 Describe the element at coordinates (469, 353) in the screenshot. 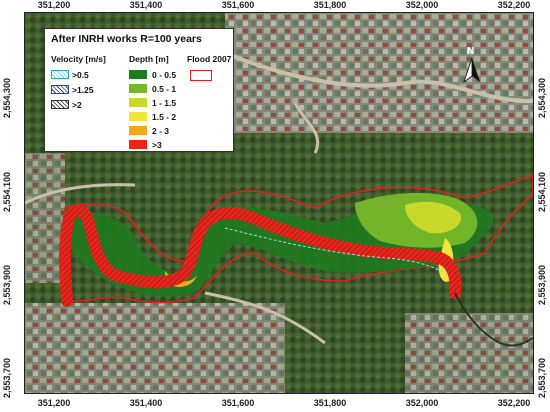

I see `urban-area-southeast` at that location.